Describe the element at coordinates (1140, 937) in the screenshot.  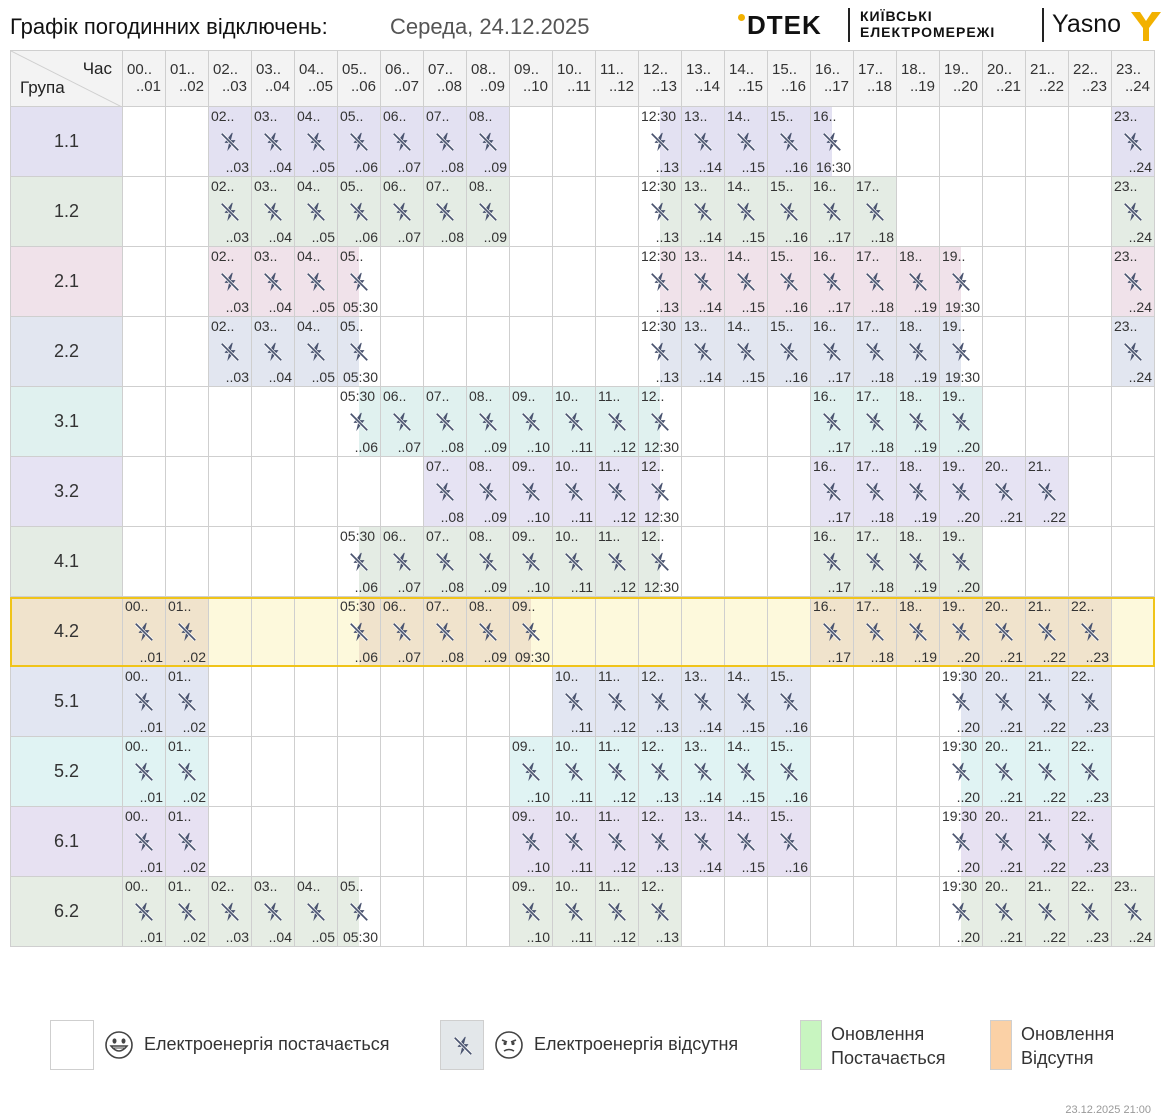
I see `cell-end-time: ..24` at that location.